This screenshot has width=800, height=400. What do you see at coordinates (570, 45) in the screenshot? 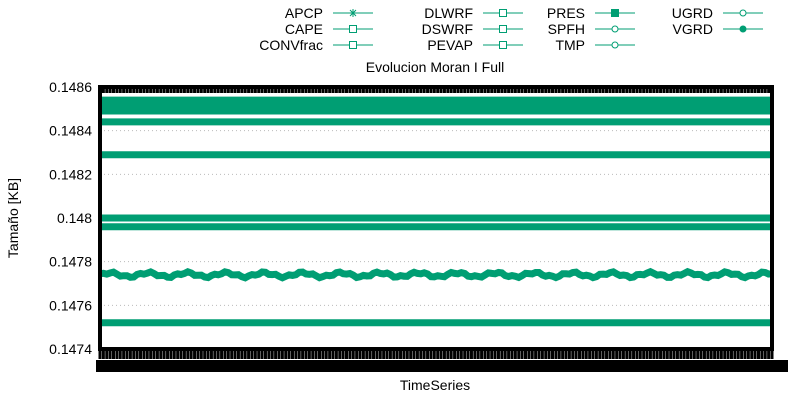
I see `legend-label: TMP` at bounding box center [570, 45].